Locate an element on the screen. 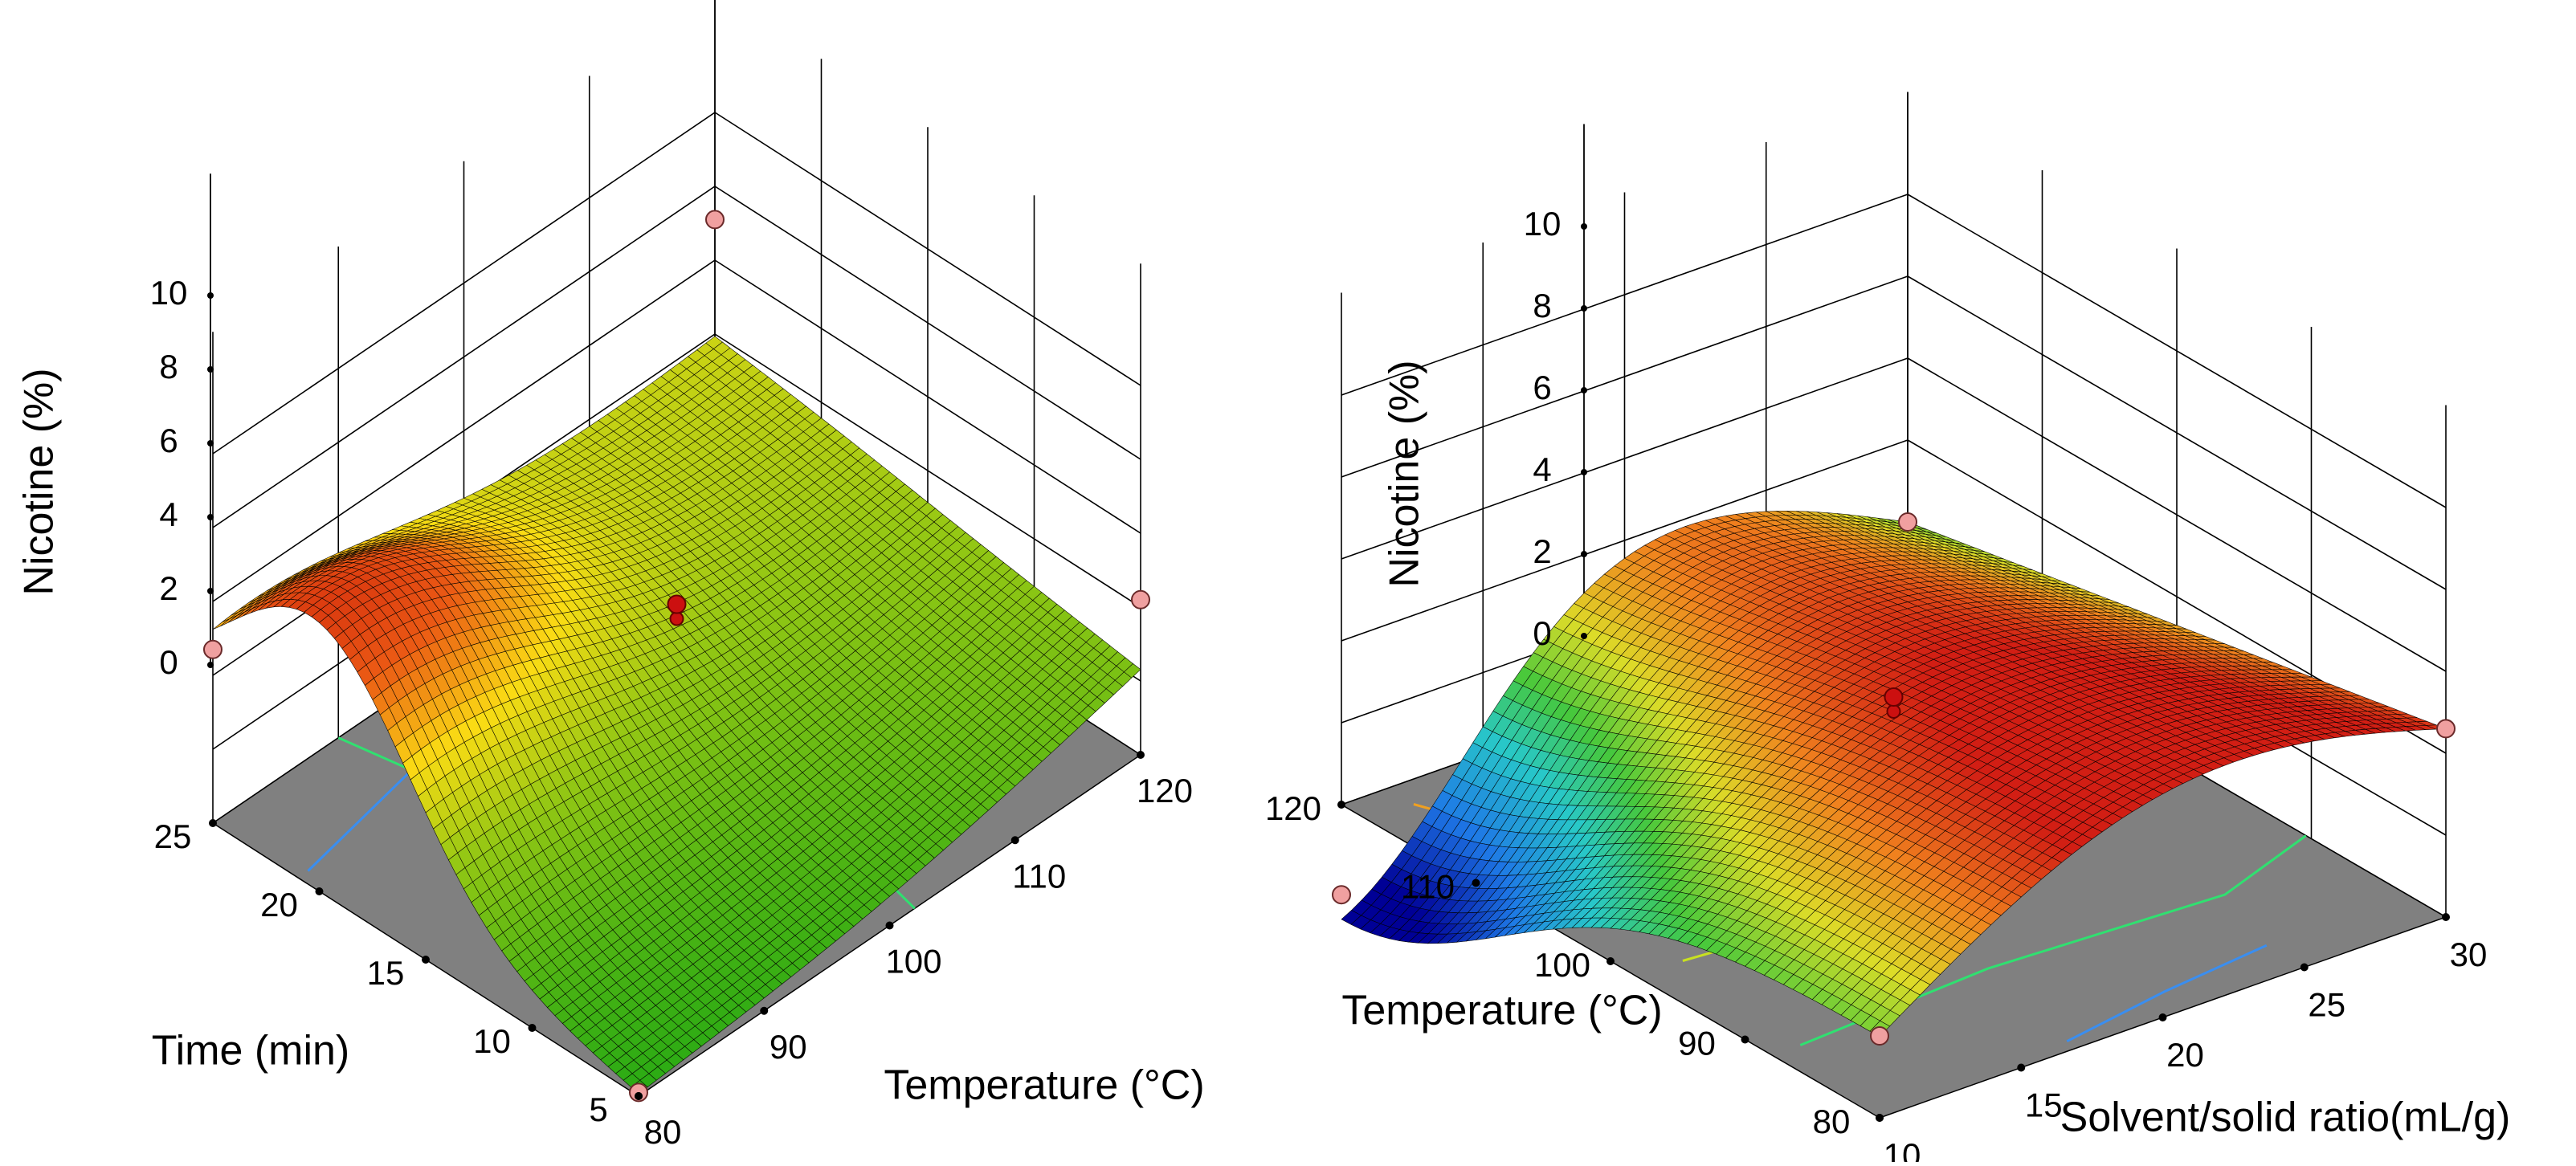 The image size is (2576, 1166). z-tick-label: 4 is located at coordinates (168, 514).